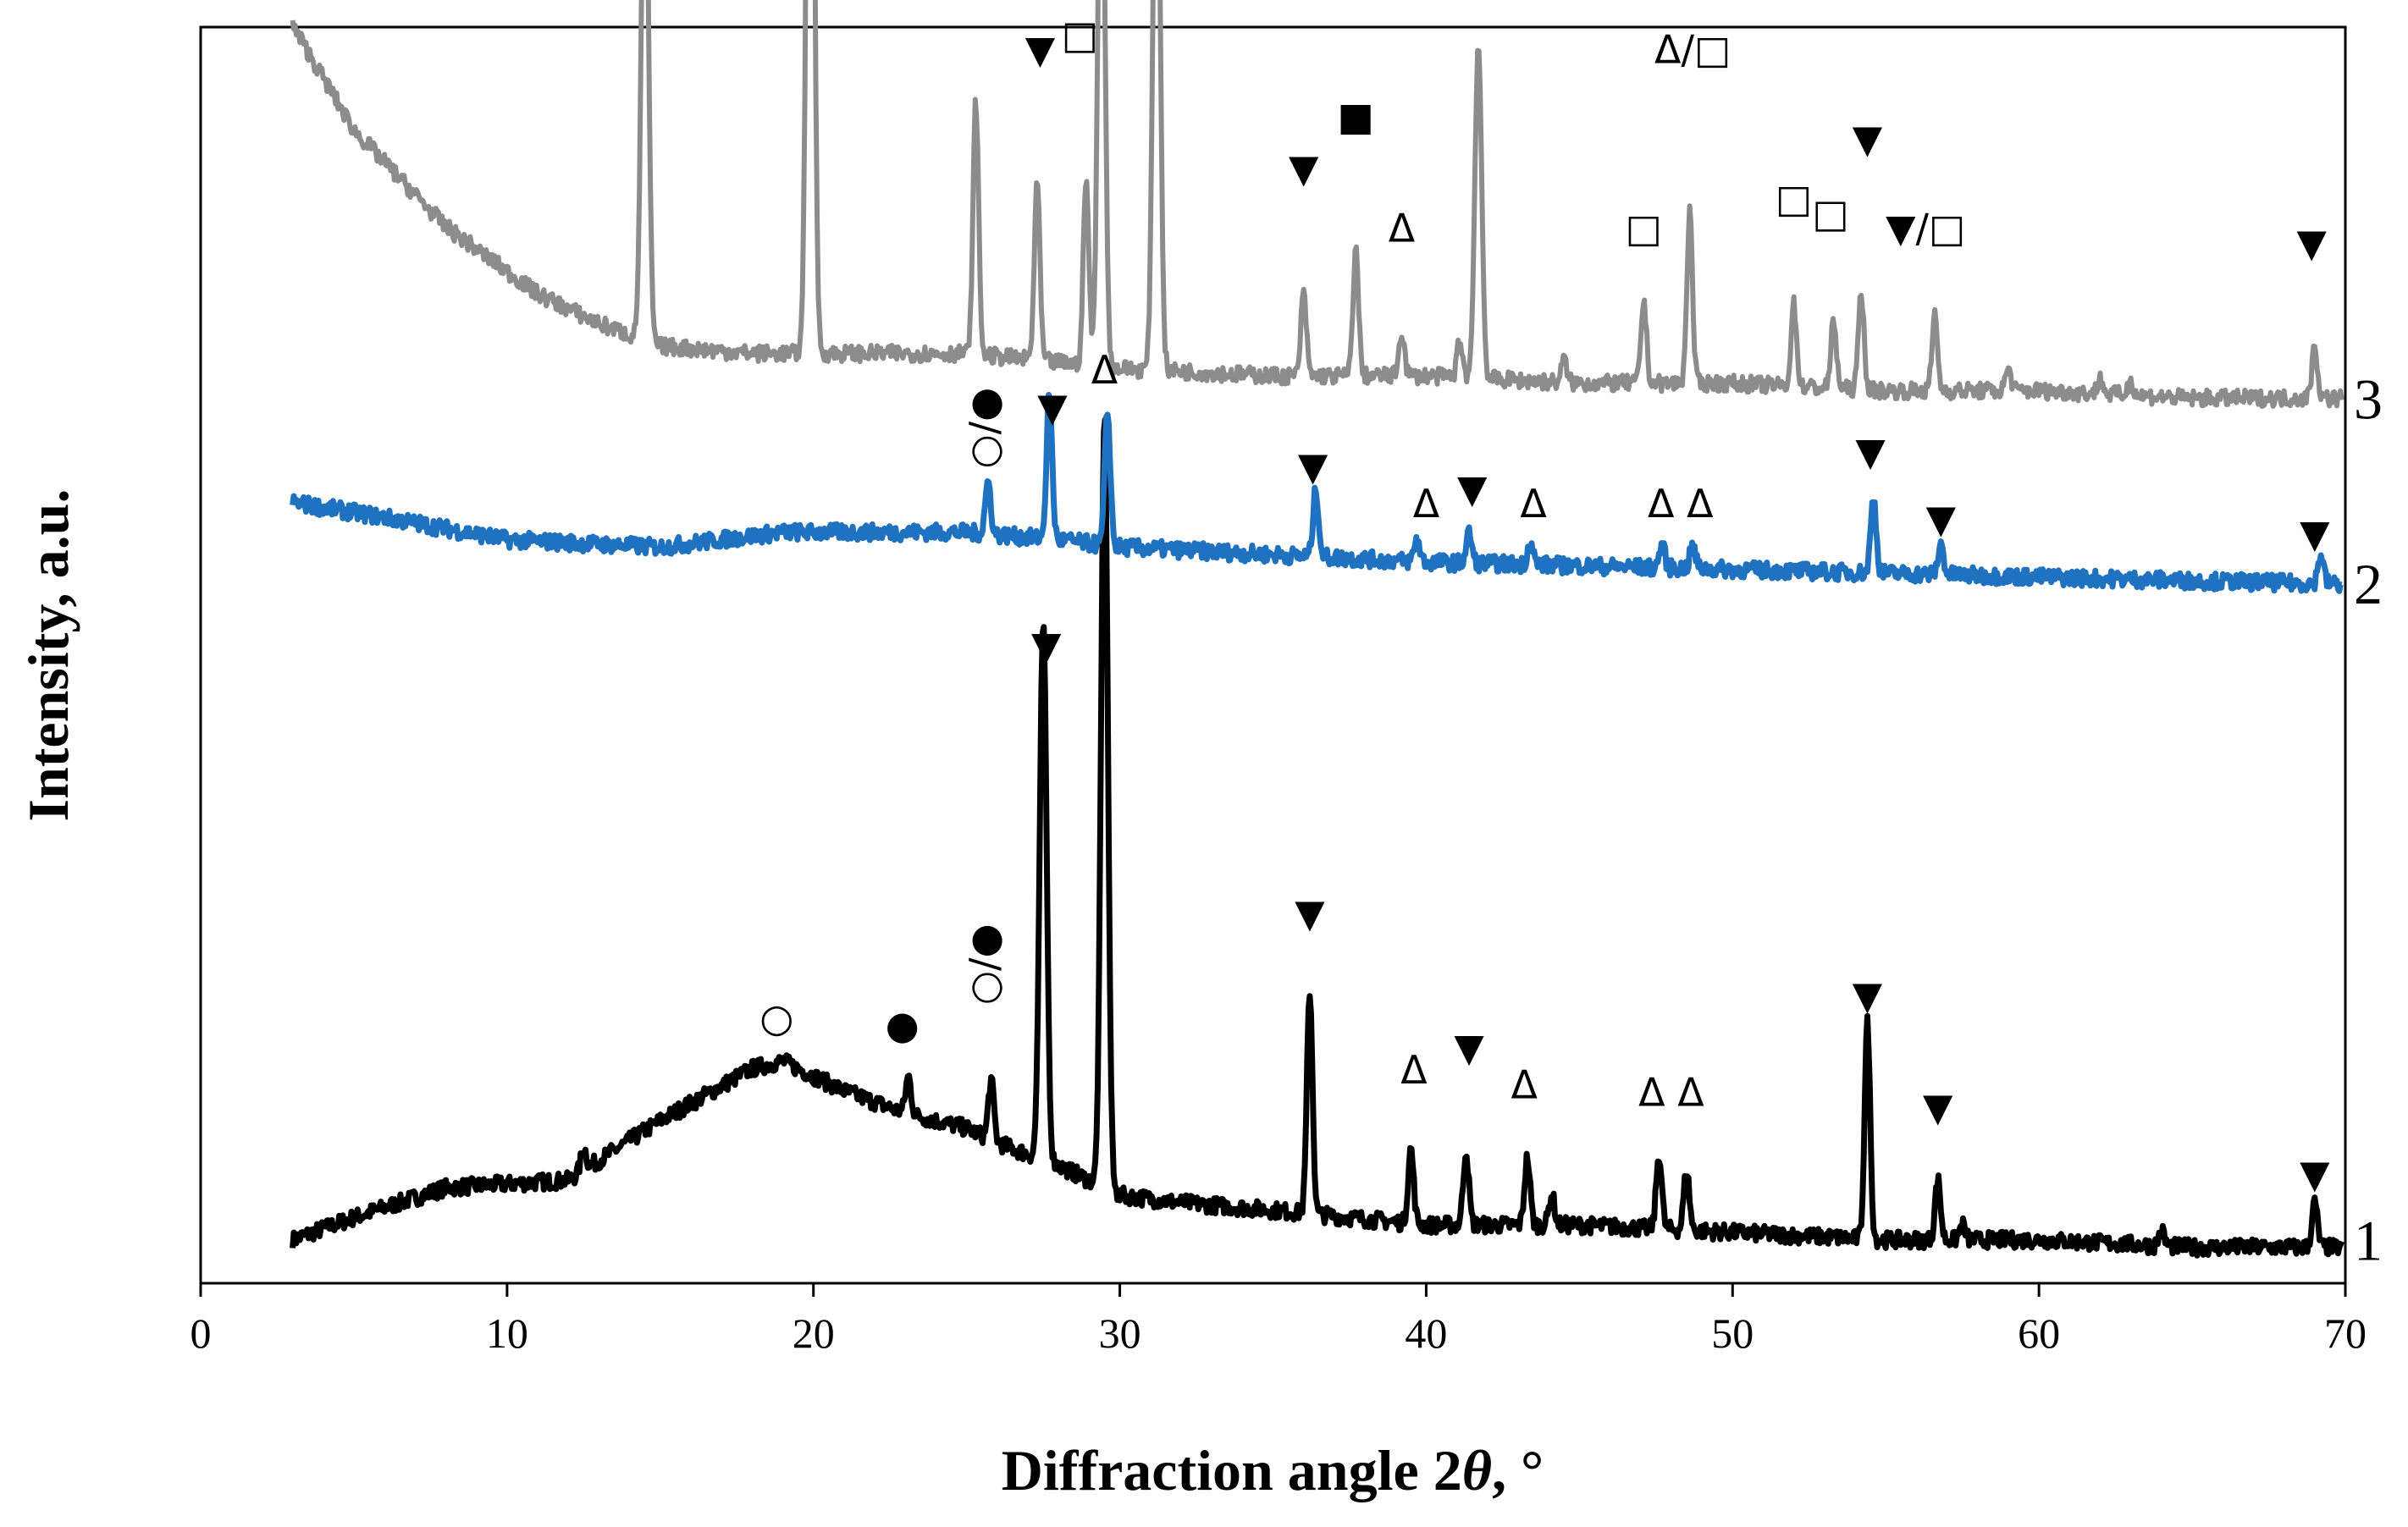 This screenshot has height=1527, width=2408. I want to click on x-axis-title: Diffraction angle 2θ, °, so click(1273, 1470).